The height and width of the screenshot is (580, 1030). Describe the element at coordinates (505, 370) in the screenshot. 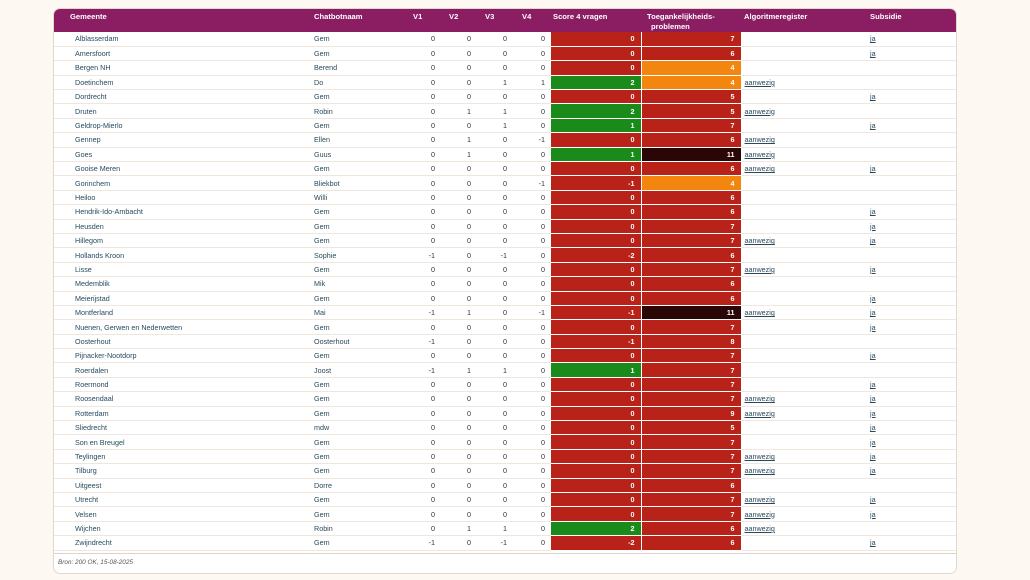

I see `table-row: Roerdalen Joost -1 1 1 0 1 7` at that location.